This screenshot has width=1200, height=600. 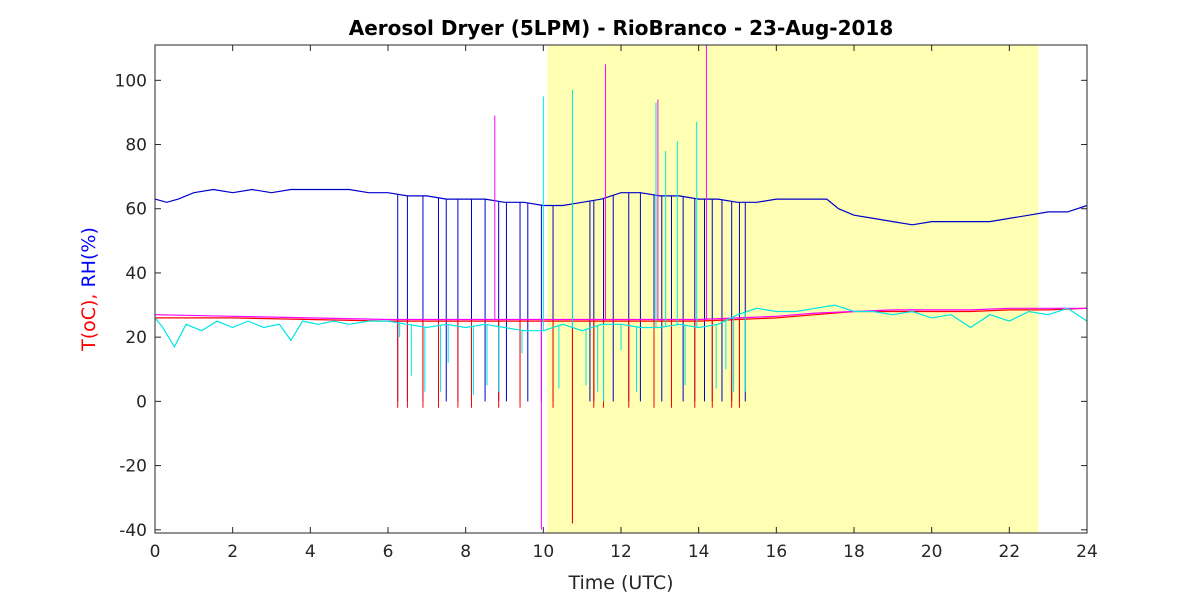 I want to click on x-axis-title: Time (UTC), so click(x=620, y=583).